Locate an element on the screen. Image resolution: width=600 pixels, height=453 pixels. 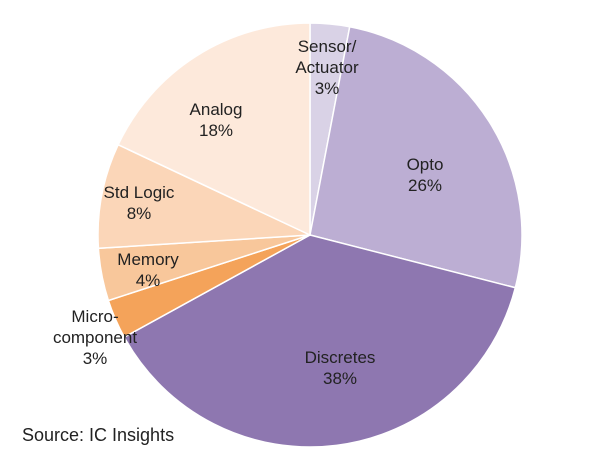
slice-value-opto: 26% is located at coordinates (425, 185).